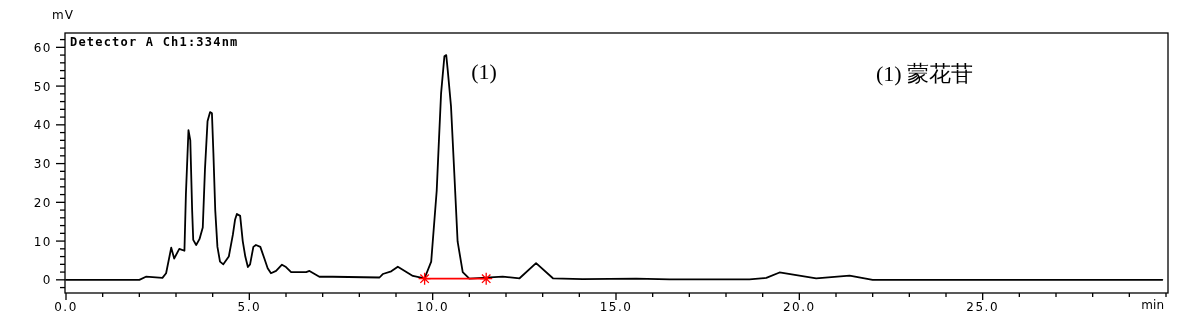 This screenshot has width=1196, height=330. What do you see at coordinates (66, 307) in the screenshot?
I see `x-tick-label: 0.0` at bounding box center [66, 307].